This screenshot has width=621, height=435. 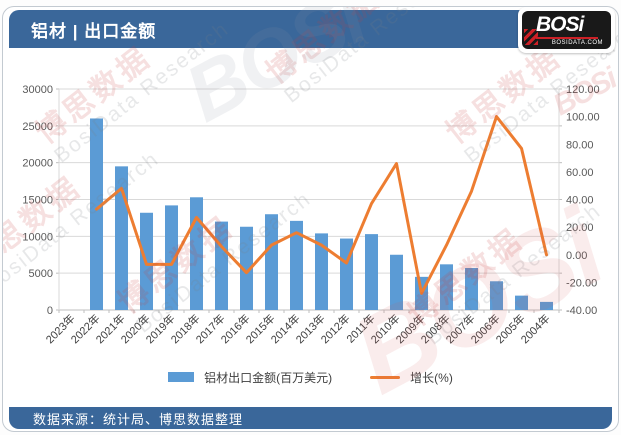 What do you see at coordinates (431, 377) in the screenshot?
I see `legend-line-label: 增长(%)` at bounding box center [431, 377].